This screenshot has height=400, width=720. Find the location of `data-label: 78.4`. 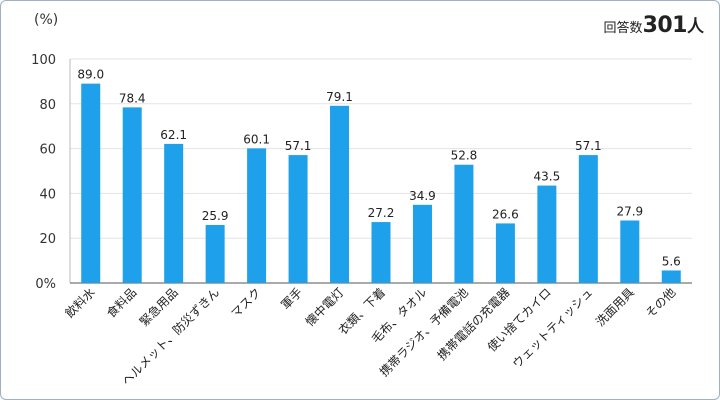

data-label: 78.4 is located at coordinates (132, 98).